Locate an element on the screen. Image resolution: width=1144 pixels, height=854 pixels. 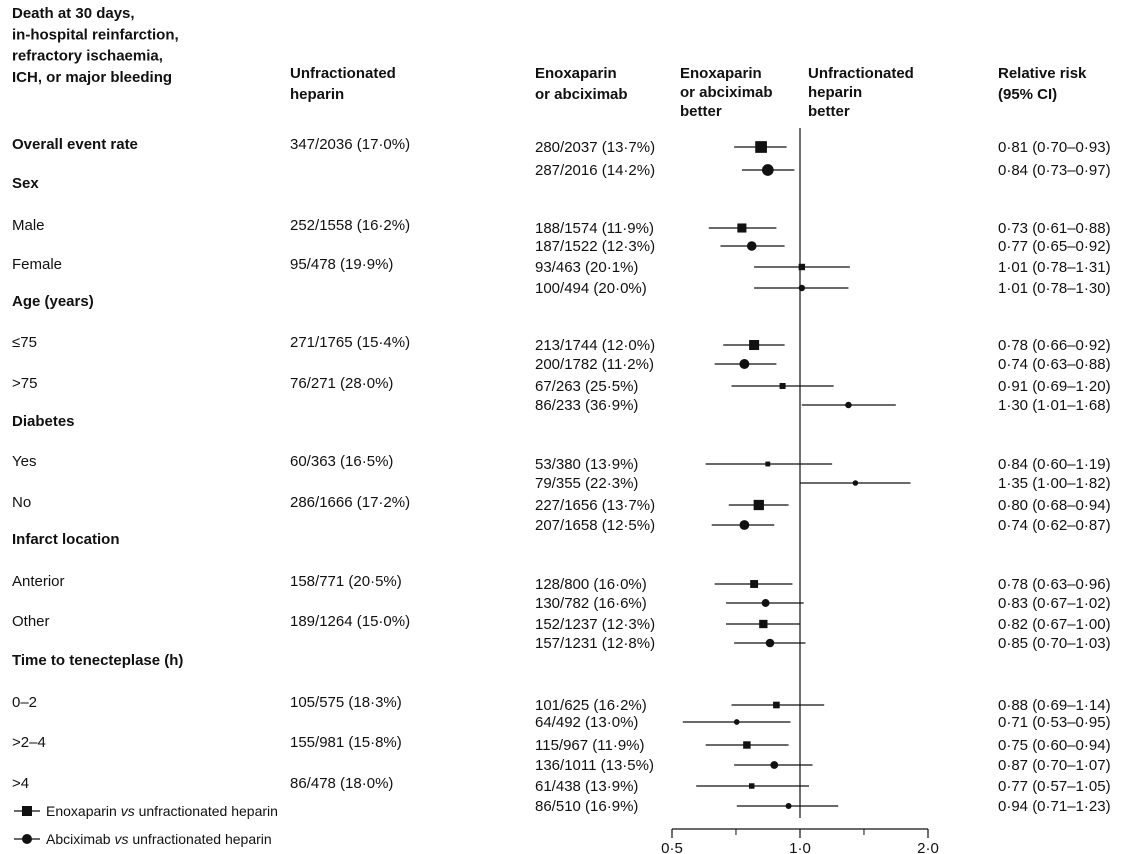
subgroup-label: Anterior is located at coordinates (38, 581).